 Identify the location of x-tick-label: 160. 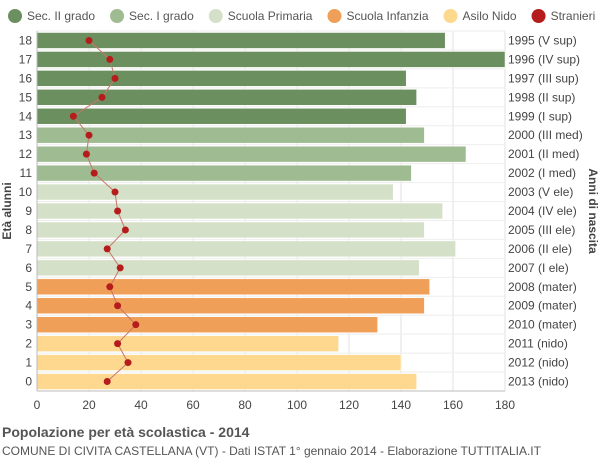
(453, 405).